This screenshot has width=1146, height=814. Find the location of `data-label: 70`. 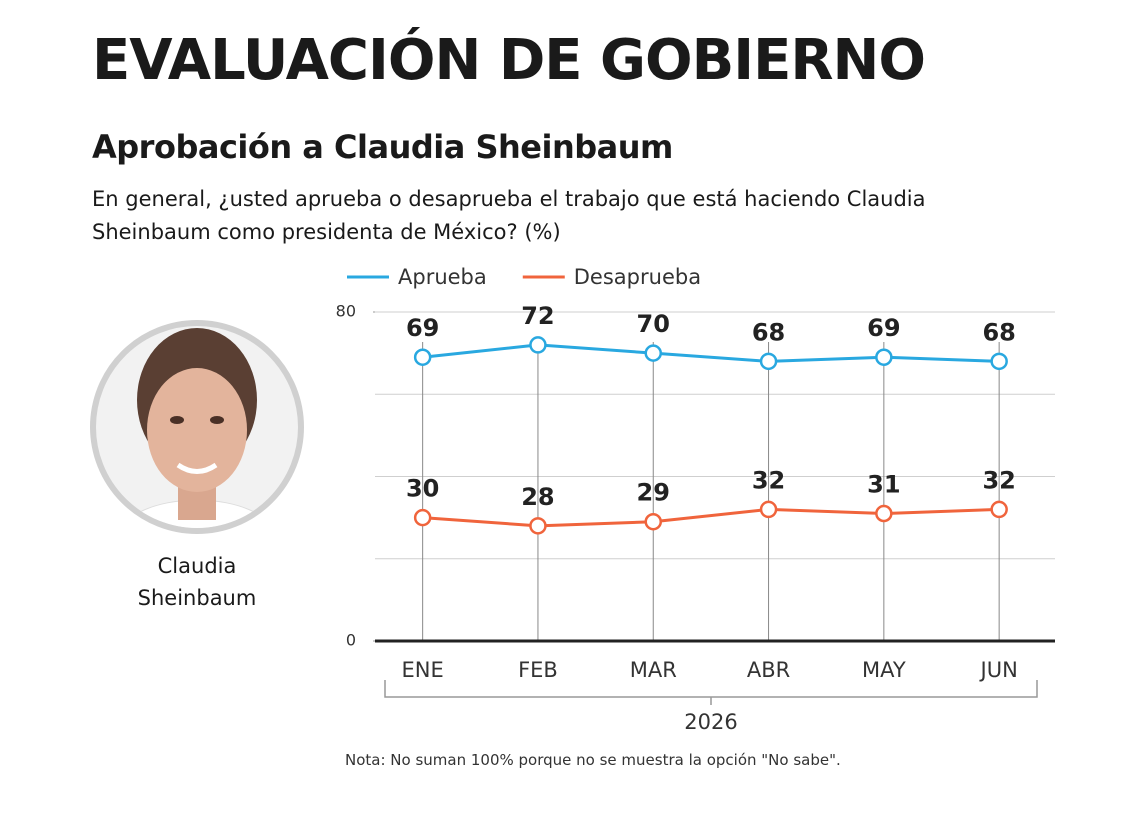

data-label: 70 is located at coordinates (653, 324).